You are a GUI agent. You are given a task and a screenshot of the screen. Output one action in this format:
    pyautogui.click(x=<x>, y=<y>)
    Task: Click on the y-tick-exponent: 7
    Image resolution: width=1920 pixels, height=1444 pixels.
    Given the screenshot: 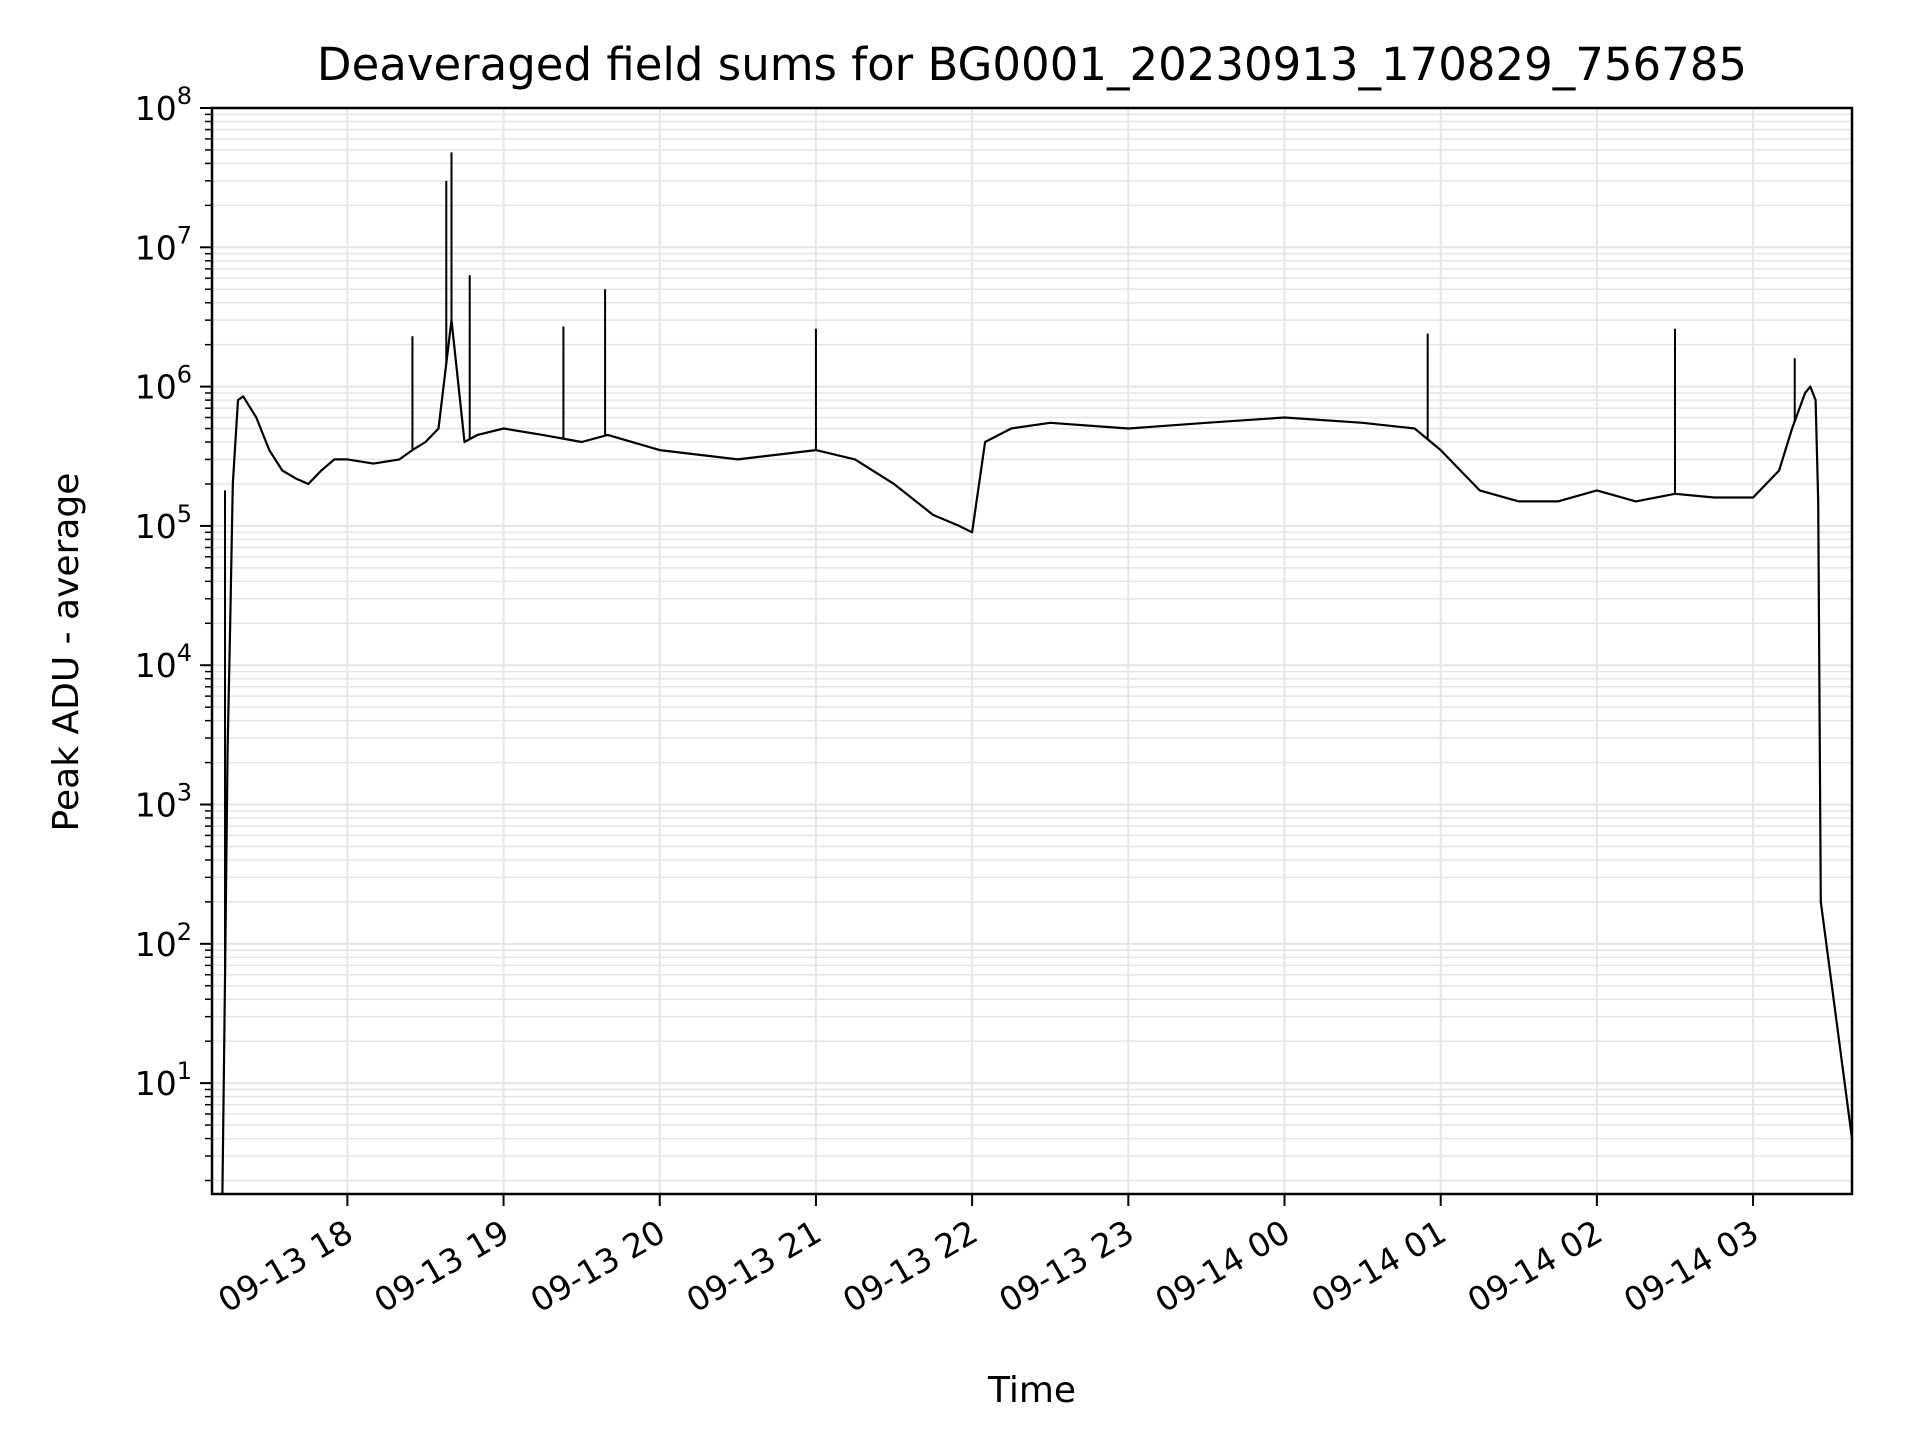 What is the action you would take?
    pyautogui.click(x=184, y=235)
    